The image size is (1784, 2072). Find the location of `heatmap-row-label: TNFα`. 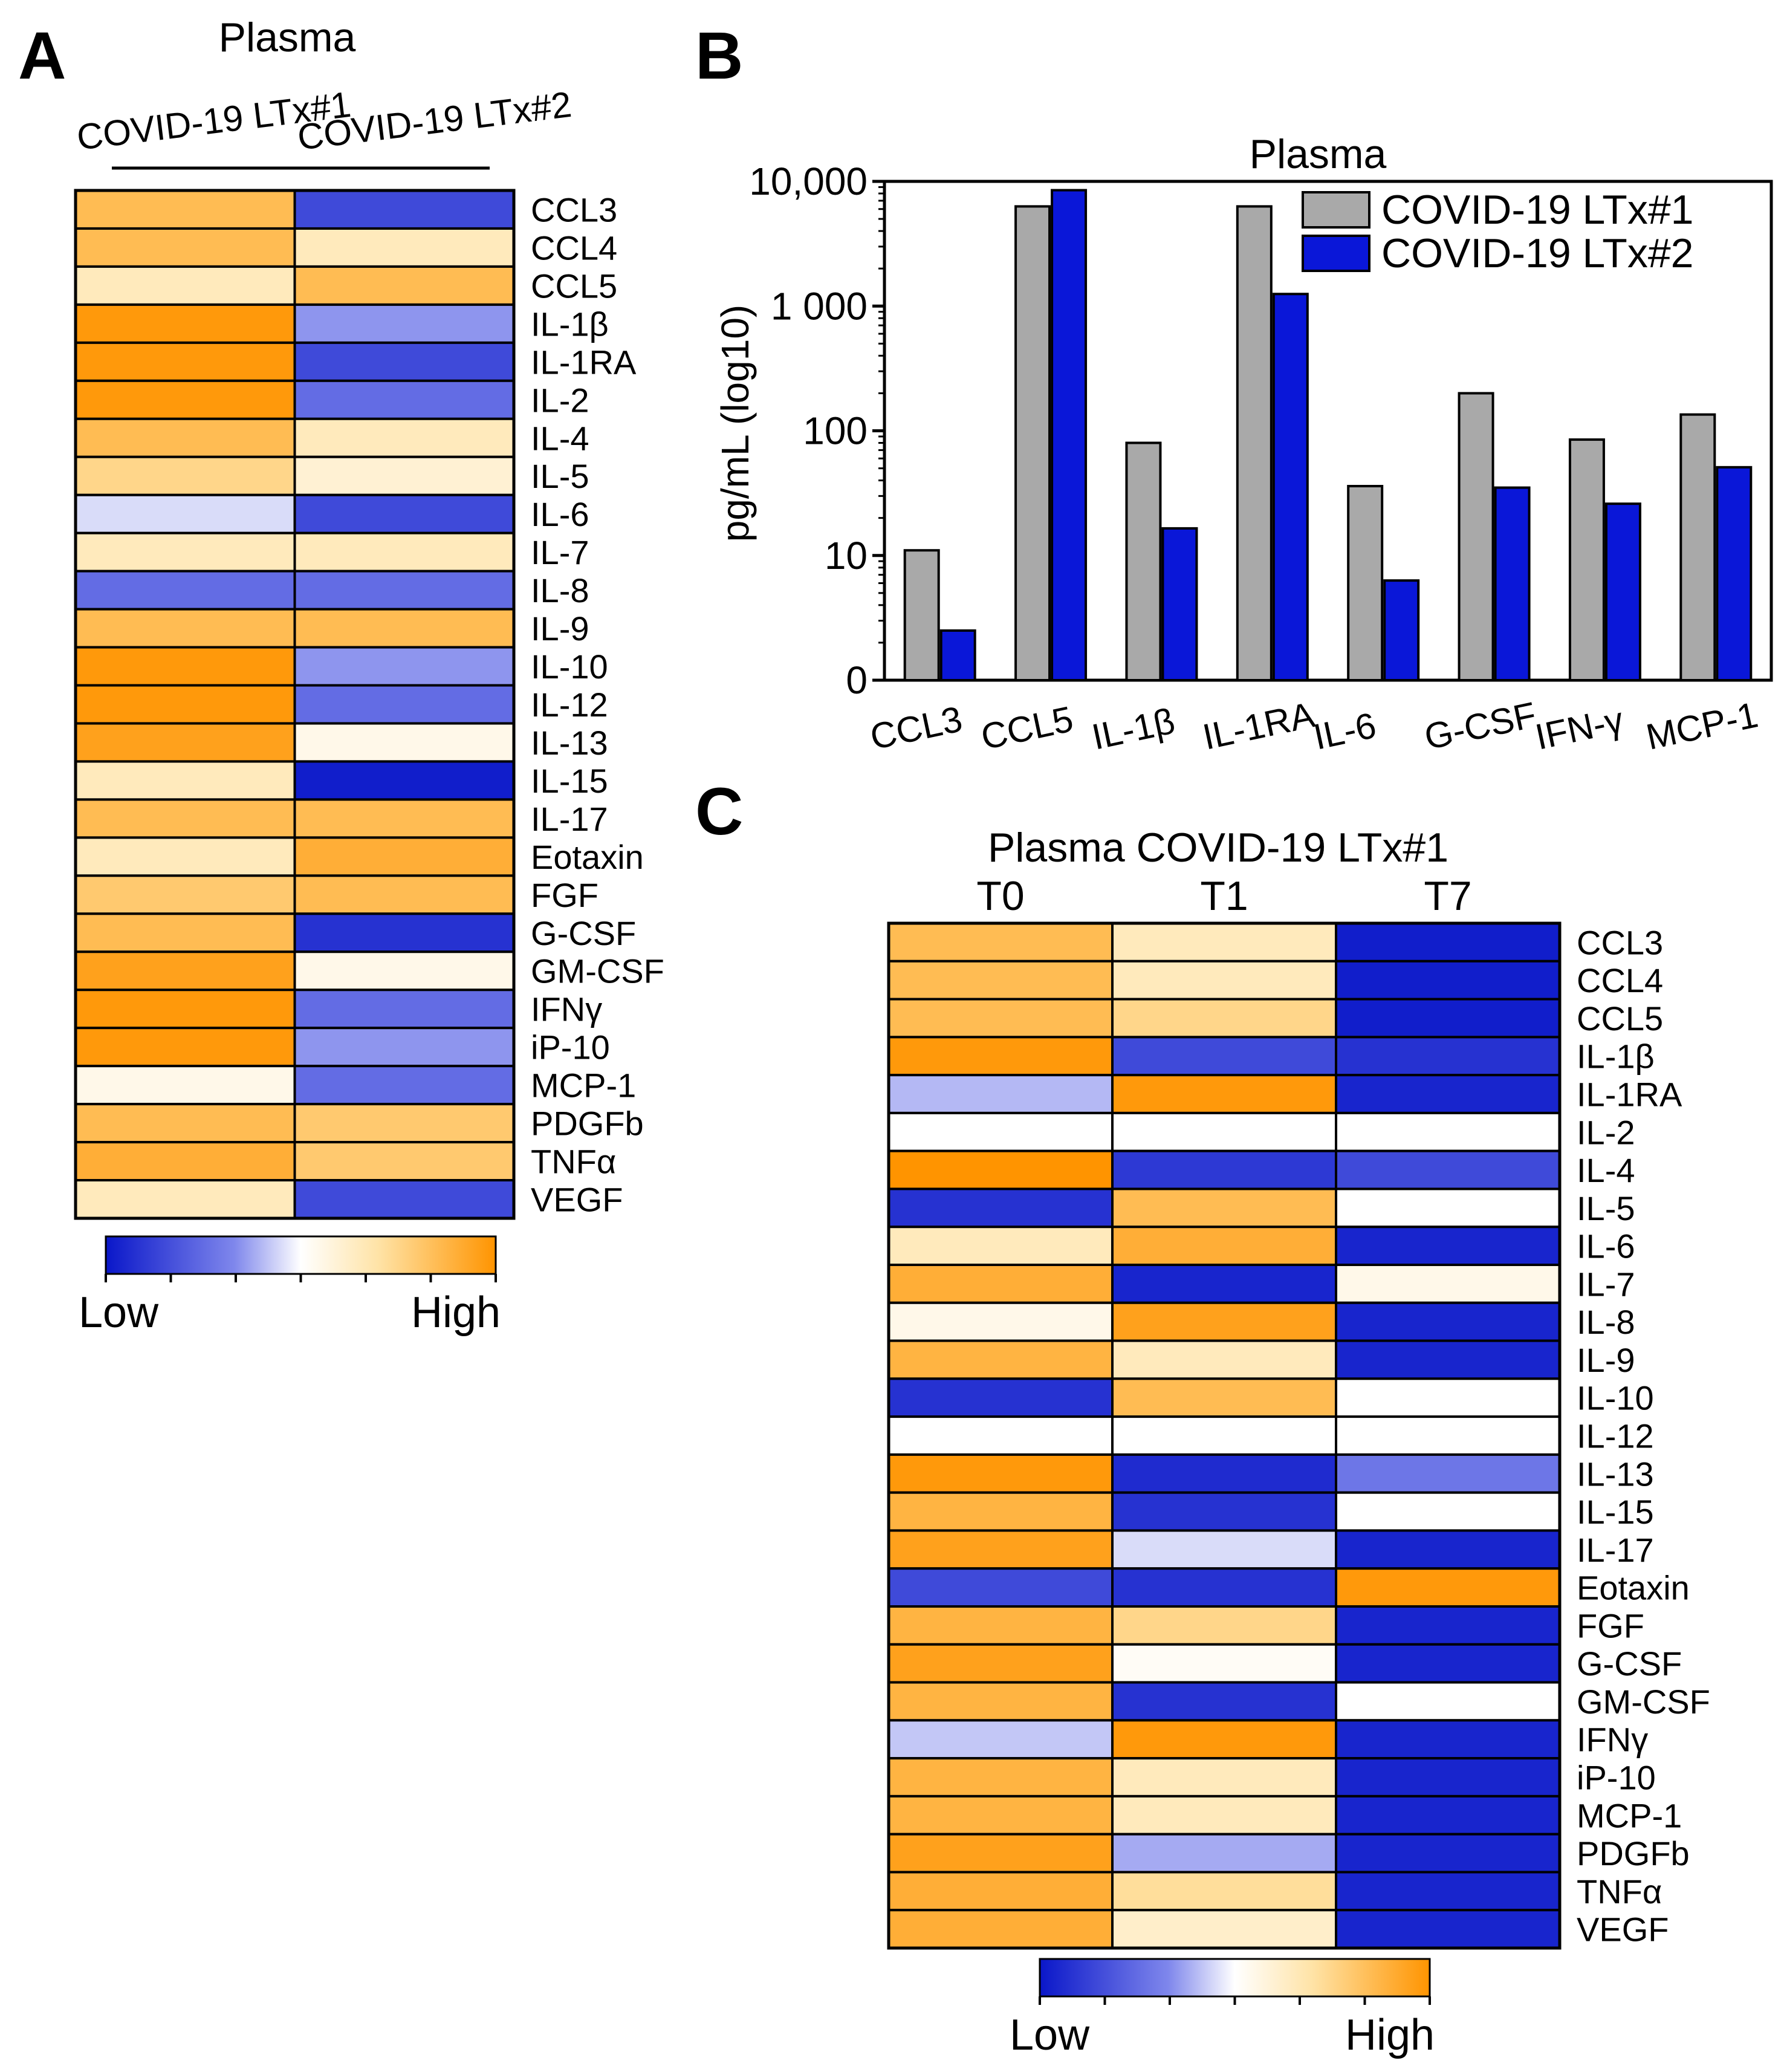

heatmap-row-label: TNFα is located at coordinates (1619, 1891).